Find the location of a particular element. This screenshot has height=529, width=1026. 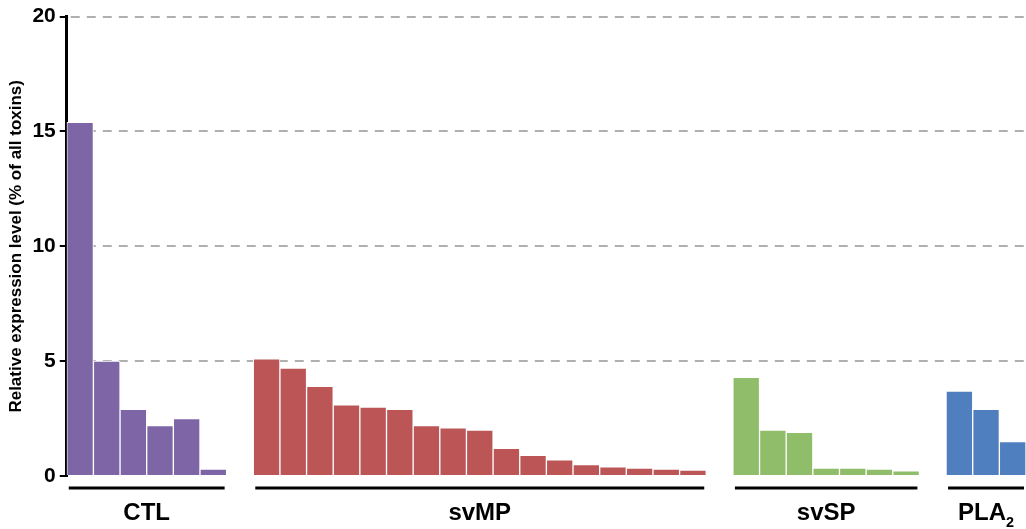

series-label: svMP is located at coordinates (480, 511).